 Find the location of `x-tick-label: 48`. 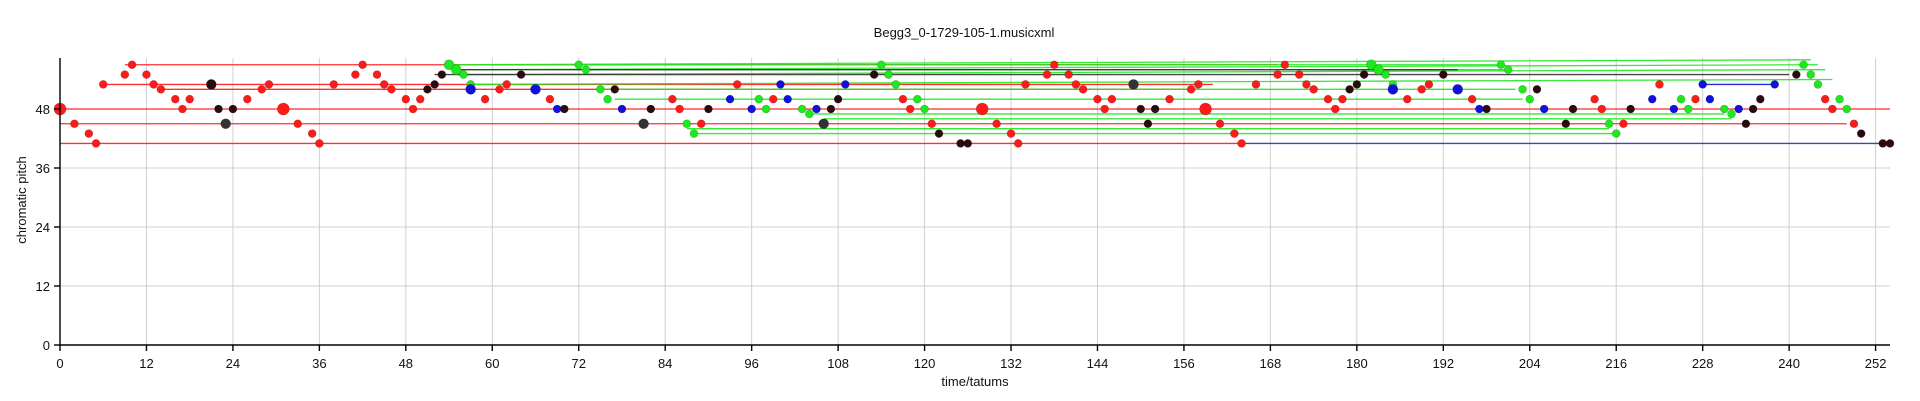

x-tick-label: 48 is located at coordinates (406, 363).